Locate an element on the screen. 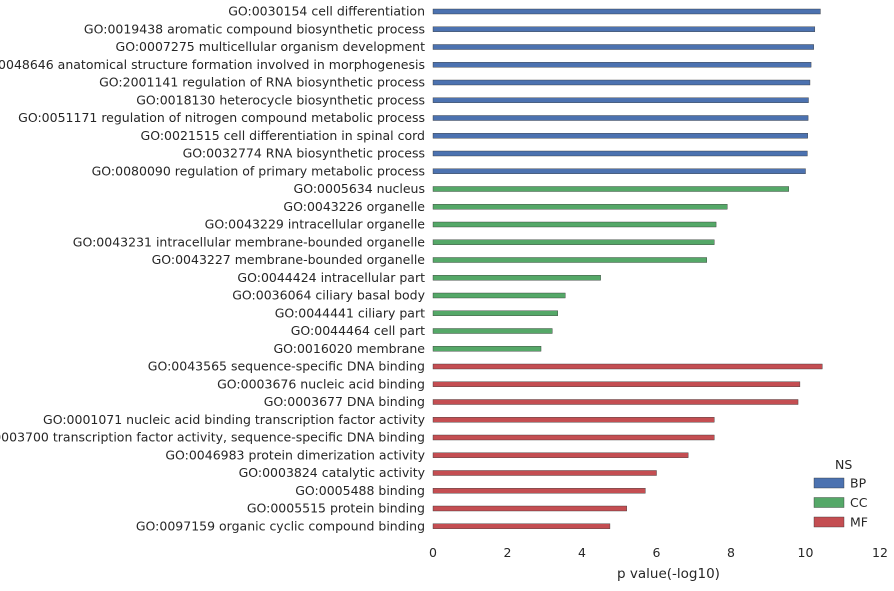 The image size is (894, 591). category-label: GO:0043226 organelle is located at coordinates (354, 206).